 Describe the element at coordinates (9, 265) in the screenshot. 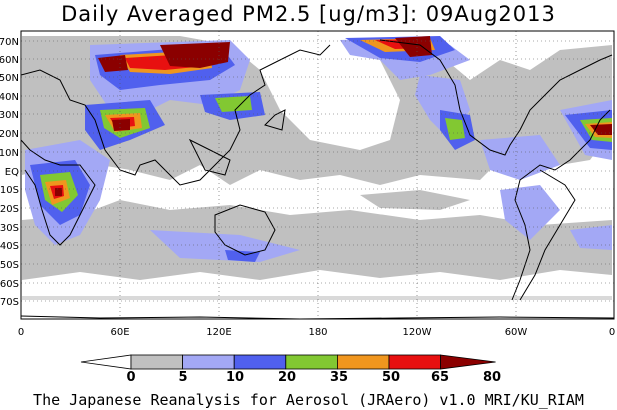

I see `lat-label: 50S` at that location.